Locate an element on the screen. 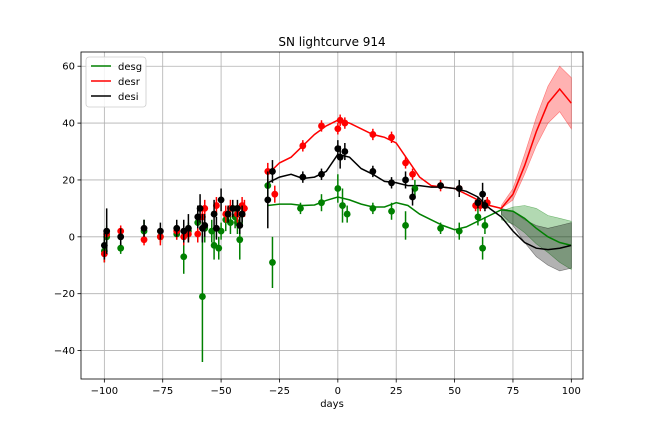  x-tick-label: 25 is located at coordinates (396, 391).